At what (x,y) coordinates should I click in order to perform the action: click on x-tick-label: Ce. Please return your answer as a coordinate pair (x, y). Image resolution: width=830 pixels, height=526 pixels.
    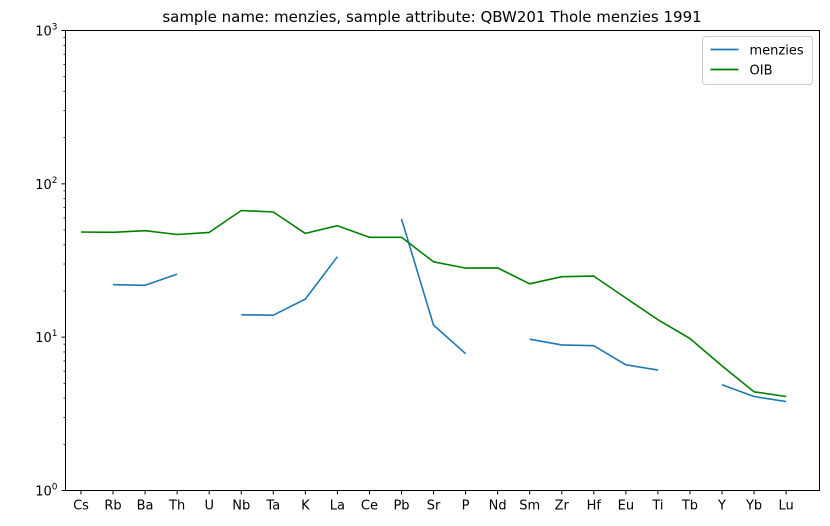
    Looking at the image, I should click on (369, 506).